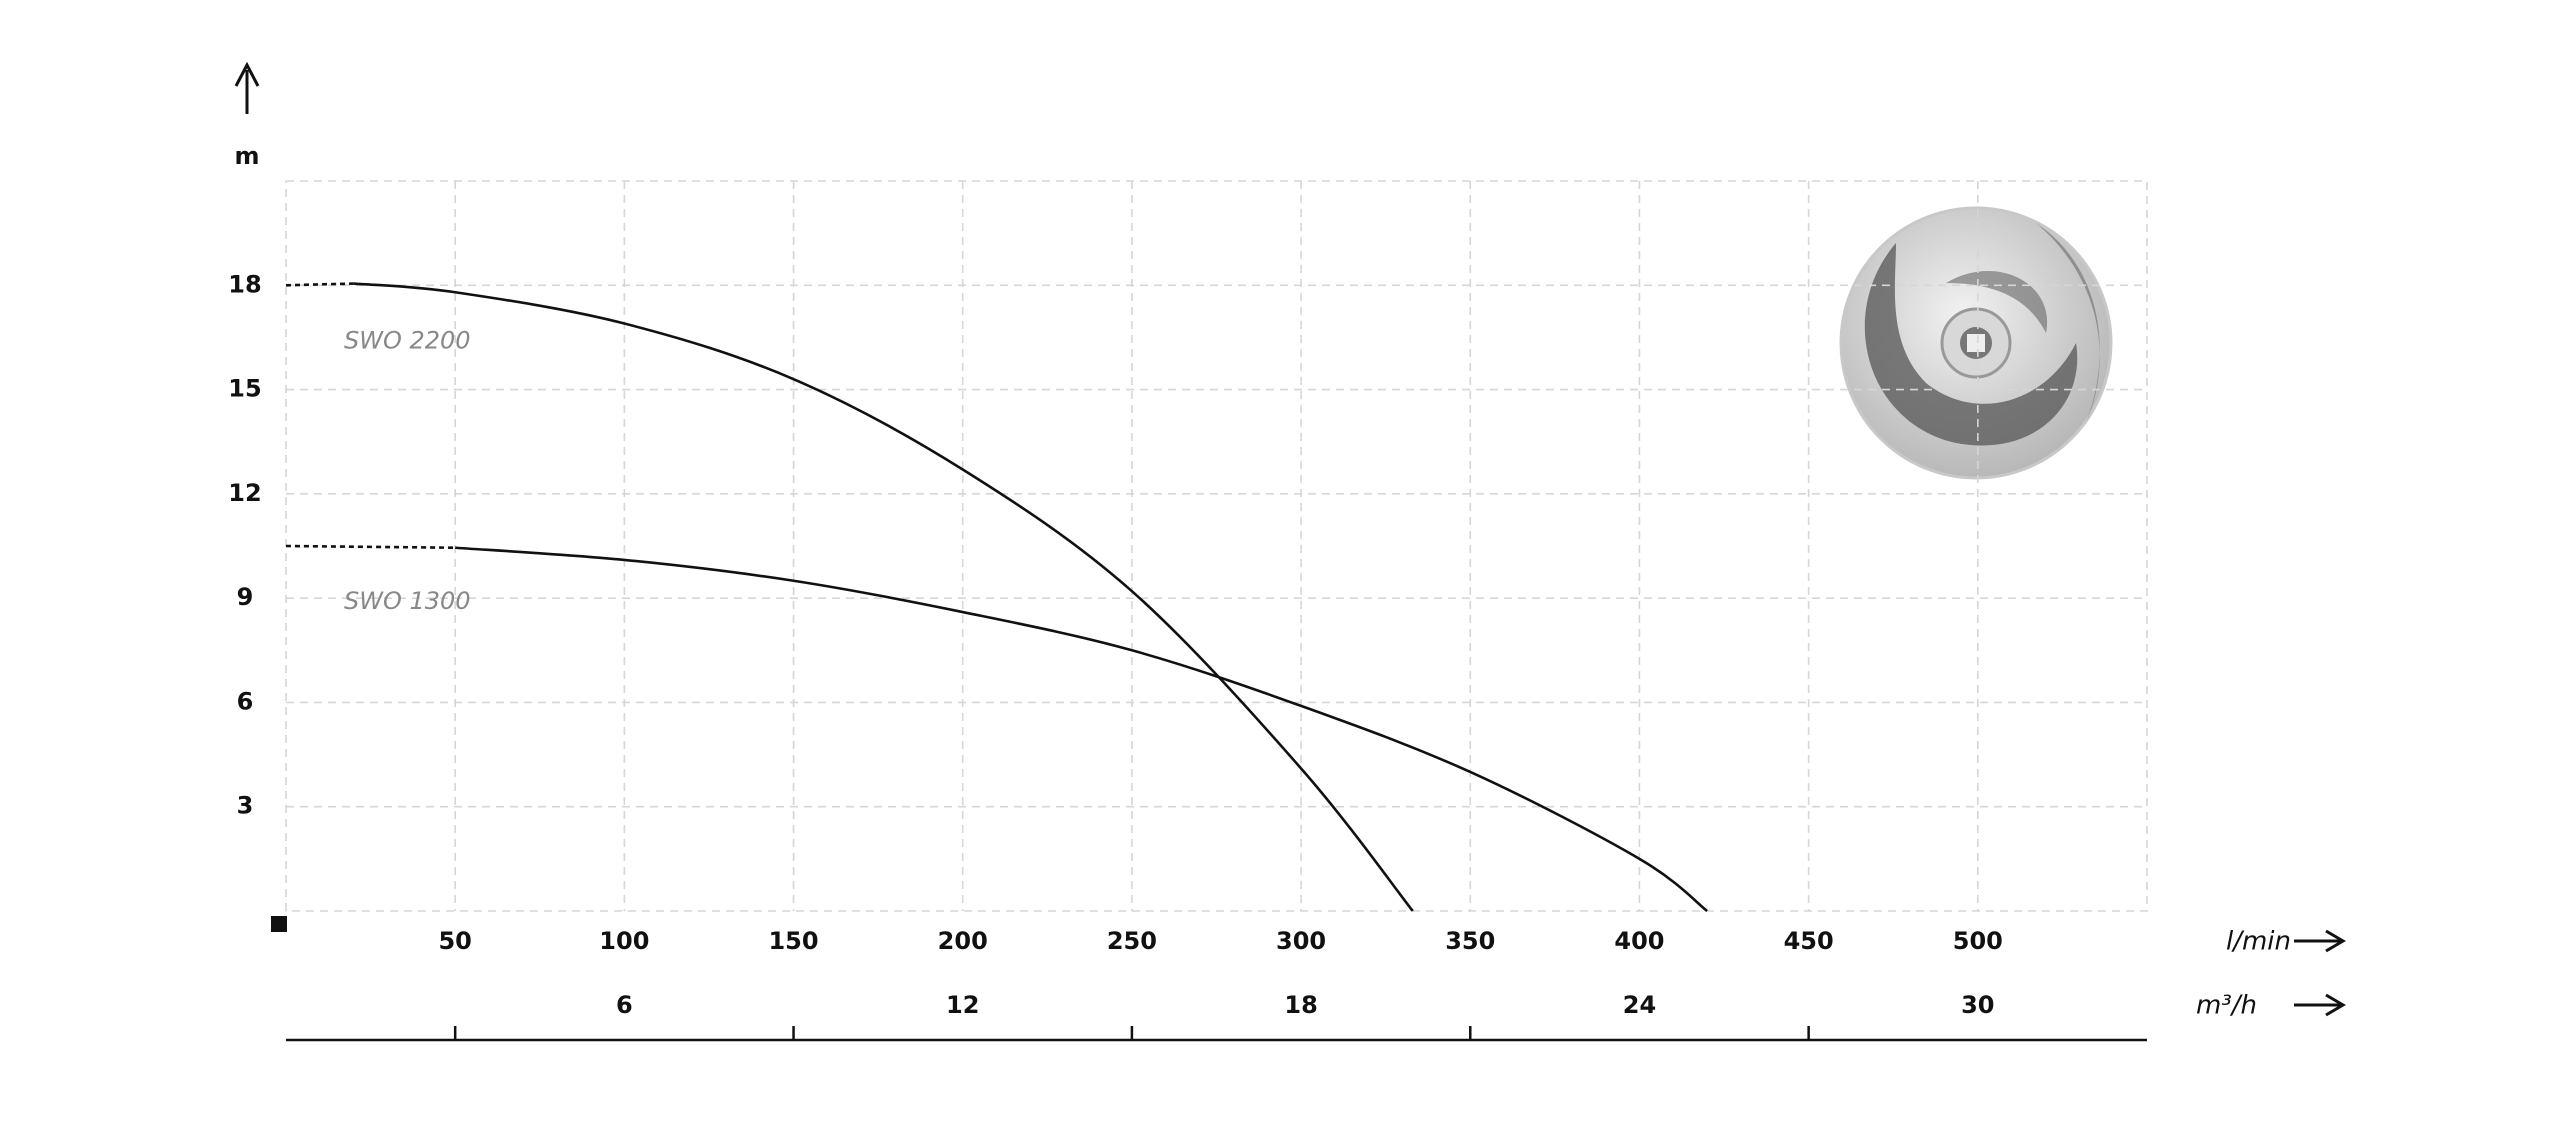  I want to click on y-tick-label: 3, so click(245, 806).